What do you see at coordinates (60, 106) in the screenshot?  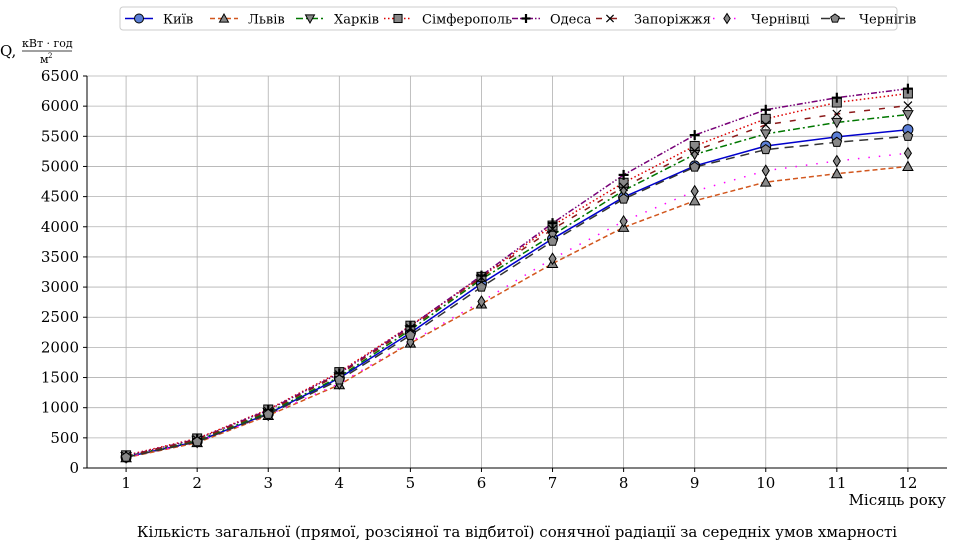 I see `y-tick-label: 6000` at bounding box center [60, 106].